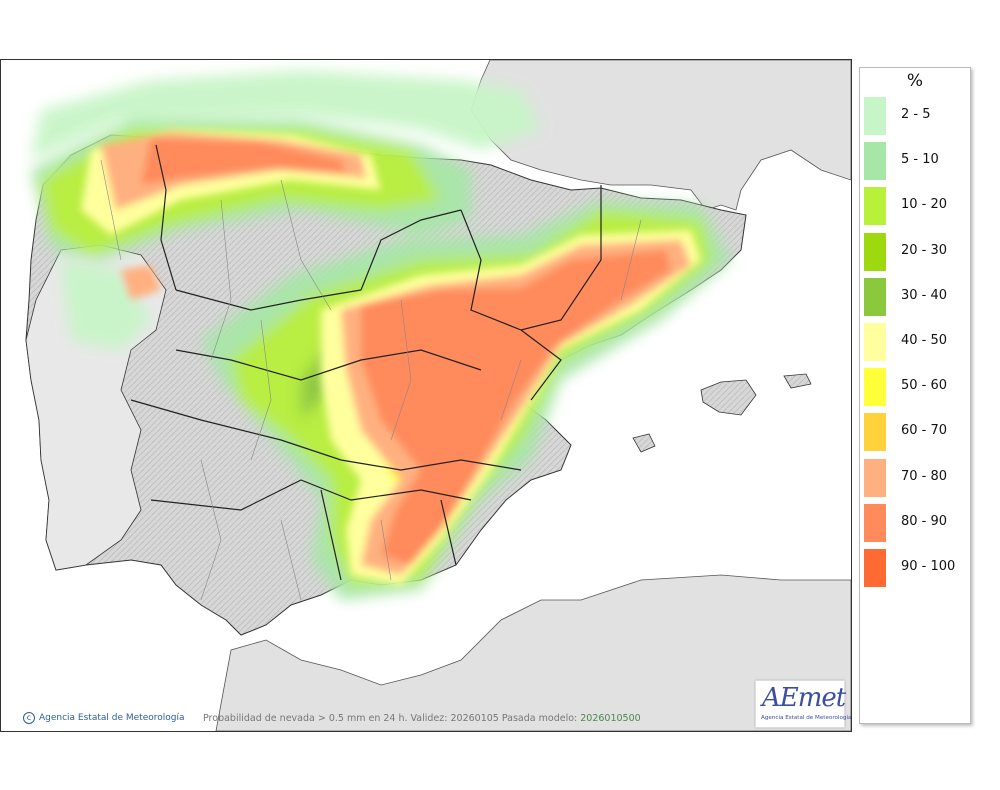  What do you see at coordinates (928, 566) in the screenshot?
I see `legend-label: 90 - 100` at bounding box center [928, 566].